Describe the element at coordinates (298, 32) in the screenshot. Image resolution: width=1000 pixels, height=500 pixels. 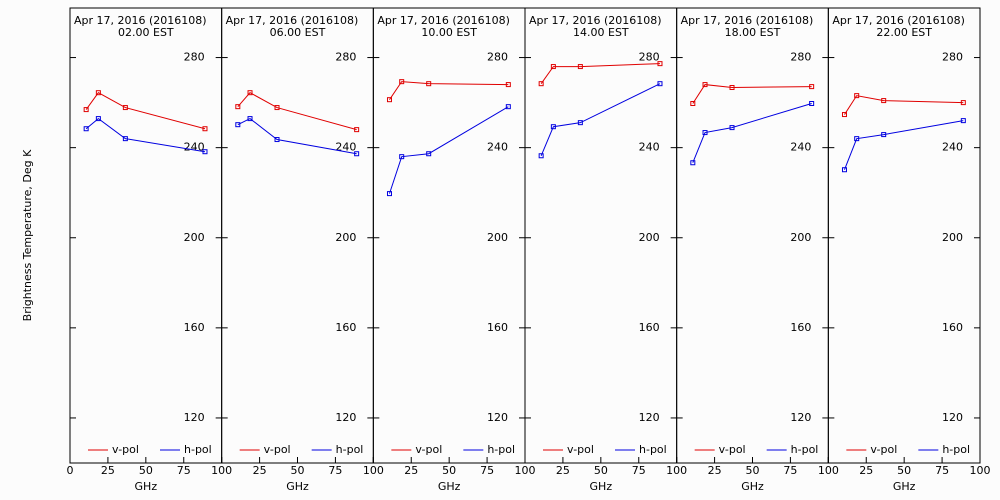
I see `panel-subtitle: 06.00 EST` at that location.